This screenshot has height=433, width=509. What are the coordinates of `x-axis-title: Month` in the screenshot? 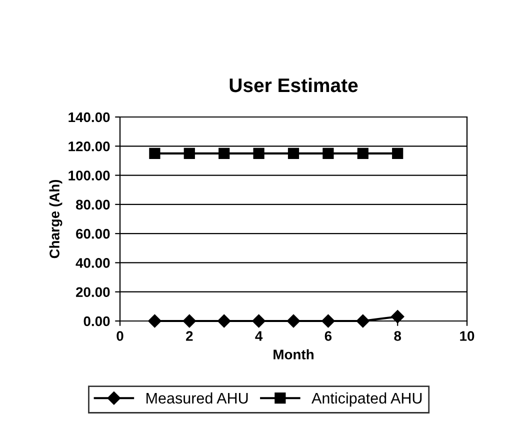 It's located at (294, 354).